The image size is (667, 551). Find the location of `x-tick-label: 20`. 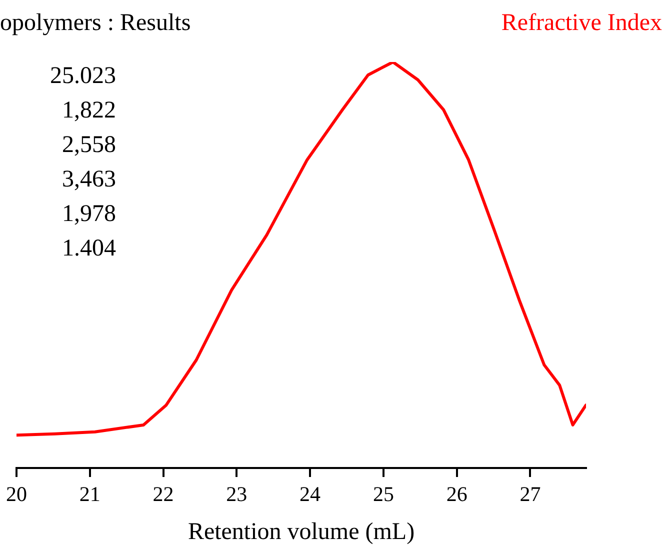

x-tick-label: 20 is located at coordinates (16, 494).